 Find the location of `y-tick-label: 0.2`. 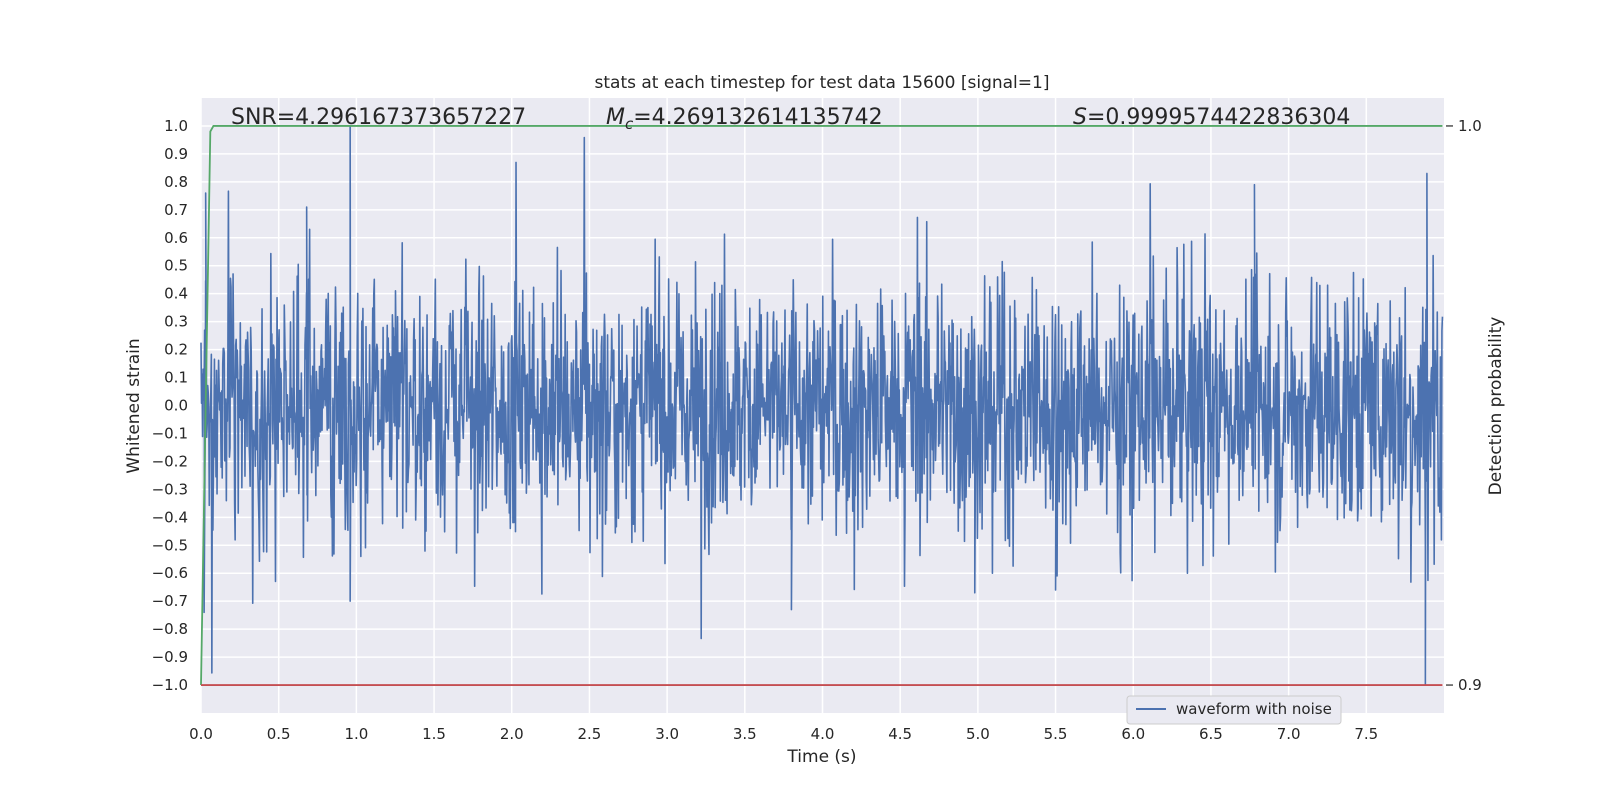

y-tick-label: 0.2 is located at coordinates (176, 350).